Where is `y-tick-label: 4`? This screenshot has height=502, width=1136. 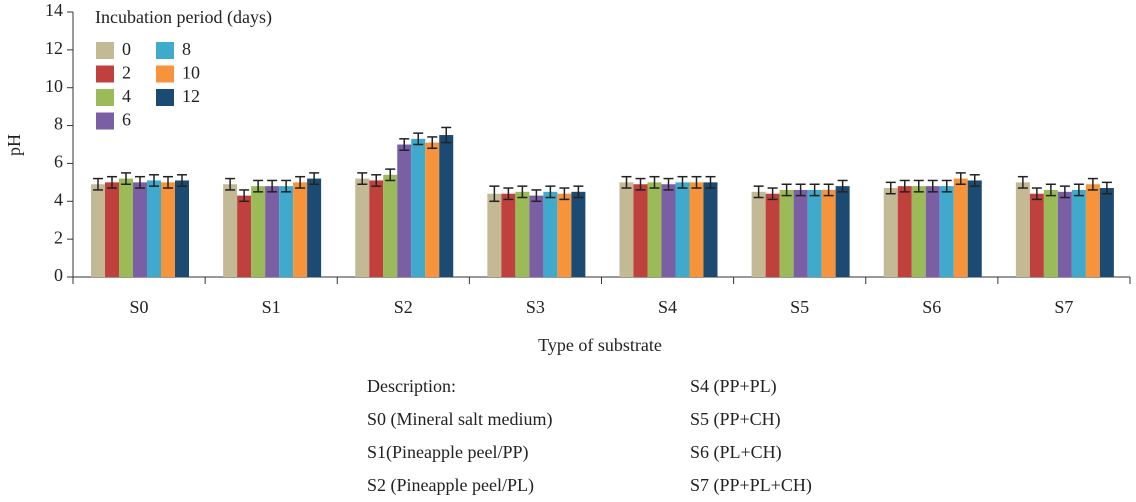
y-tick-label: 4 is located at coordinates (58, 199).